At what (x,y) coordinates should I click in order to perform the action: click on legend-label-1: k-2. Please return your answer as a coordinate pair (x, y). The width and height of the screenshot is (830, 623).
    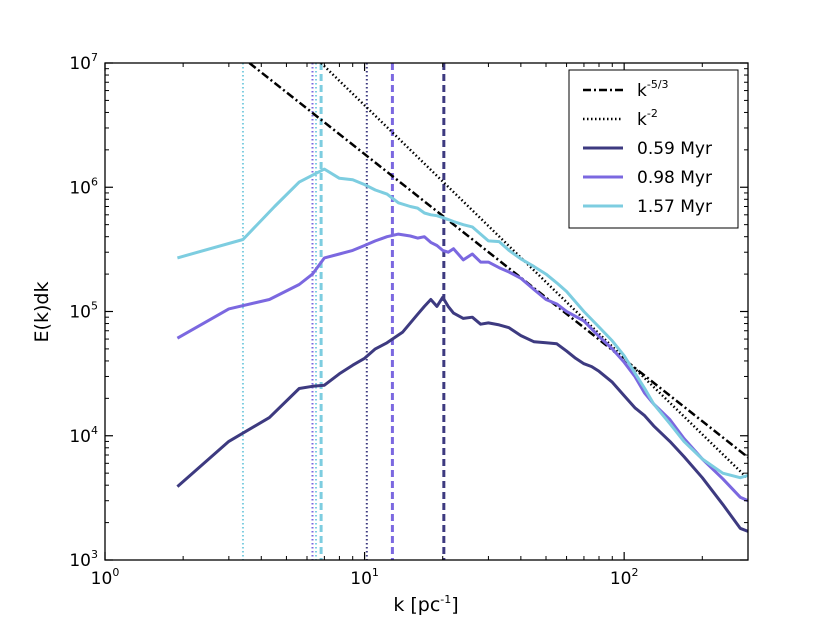
    Looking at the image, I should click on (647, 118).